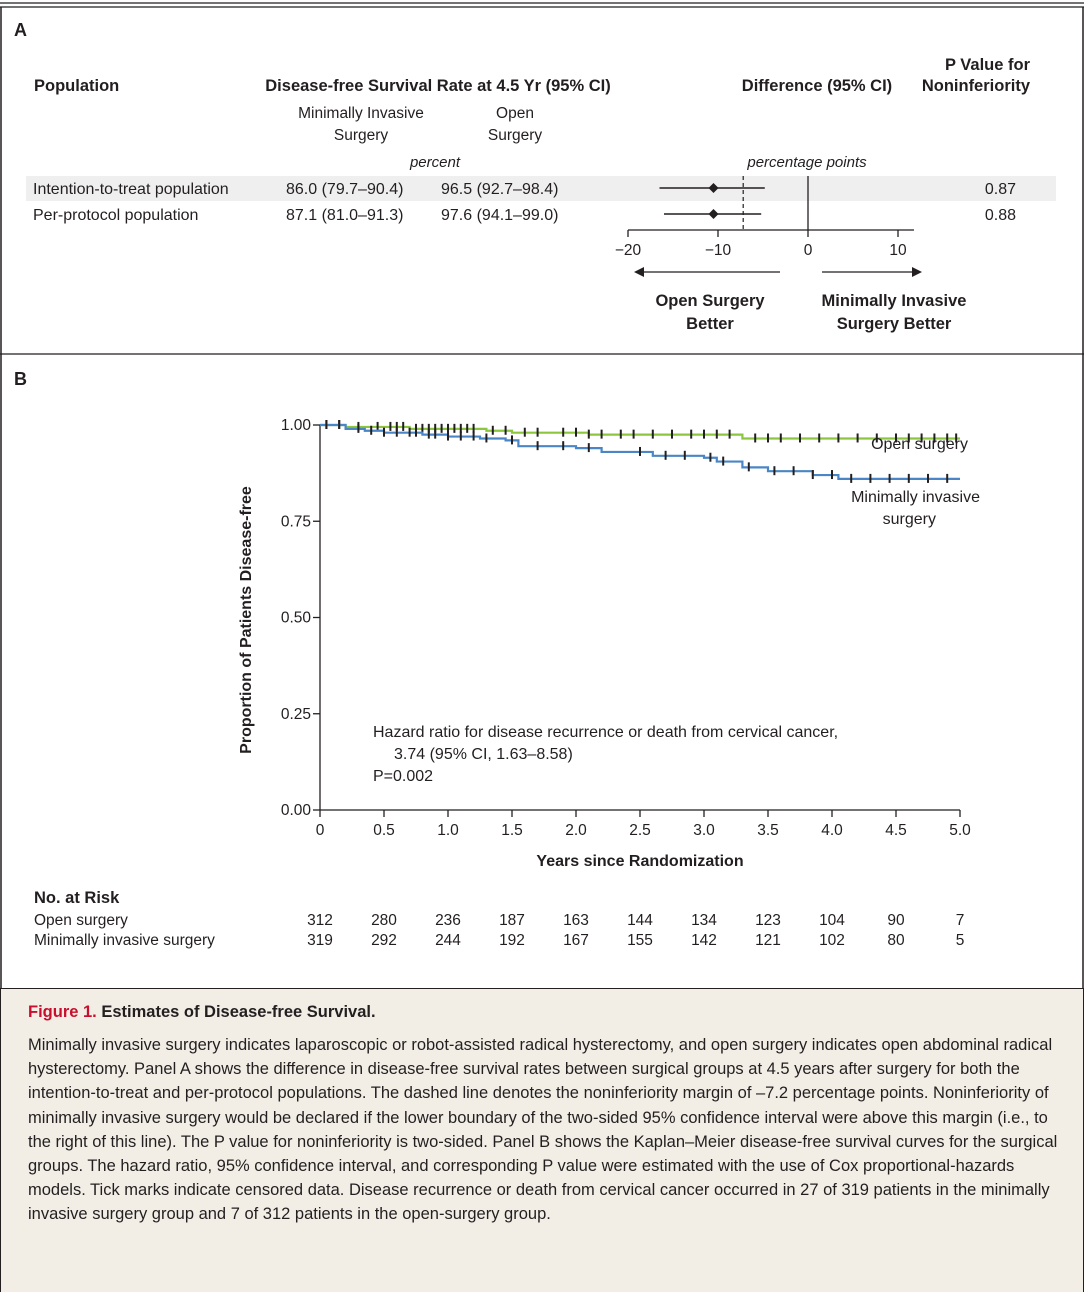 The width and height of the screenshot is (1084, 1292). What do you see at coordinates (915, 497) in the screenshot?
I see `series-label-mis-1: Minimally invasive` at bounding box center [915, 497].